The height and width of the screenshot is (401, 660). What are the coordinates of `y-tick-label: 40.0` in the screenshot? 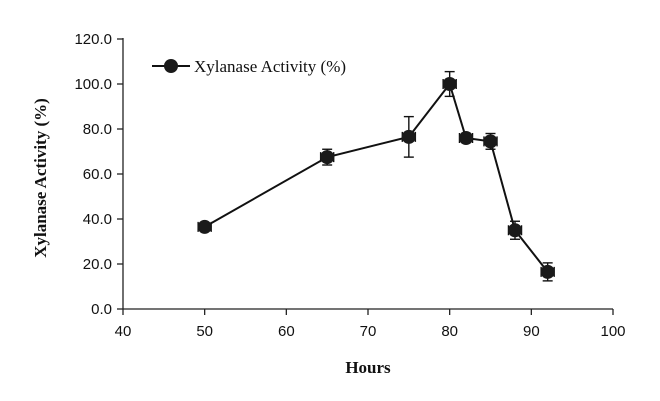 It's located at (97, 219).